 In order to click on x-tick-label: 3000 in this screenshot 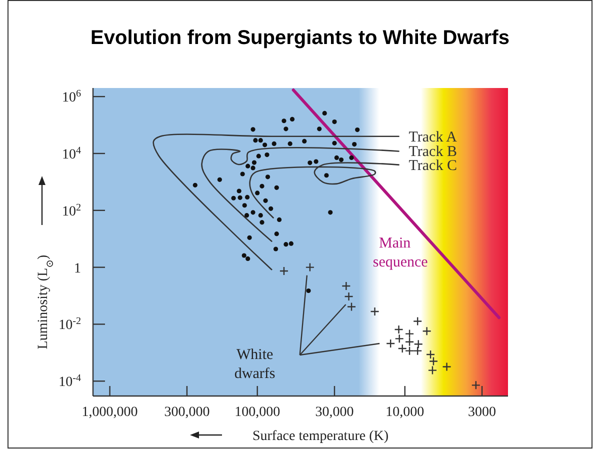, I will do `click(482, 412)`.